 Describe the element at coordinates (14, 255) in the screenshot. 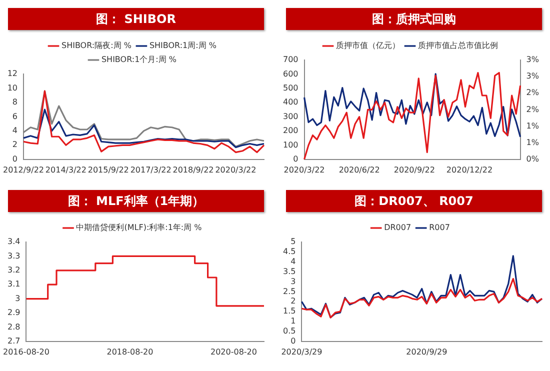

I see `y-tick-label: 3.3` at that location.